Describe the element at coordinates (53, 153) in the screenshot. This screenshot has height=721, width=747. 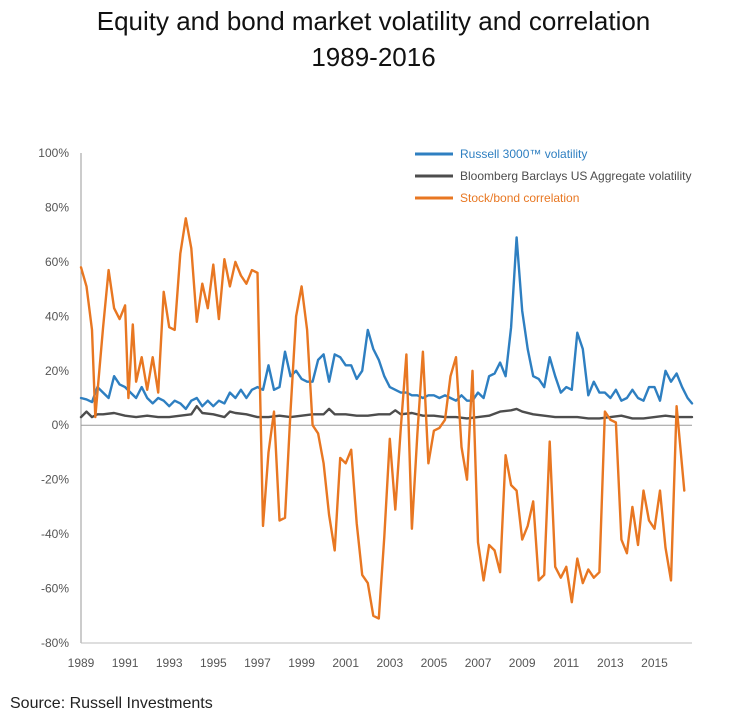
I see `y-tick-label: 100%` at that location.